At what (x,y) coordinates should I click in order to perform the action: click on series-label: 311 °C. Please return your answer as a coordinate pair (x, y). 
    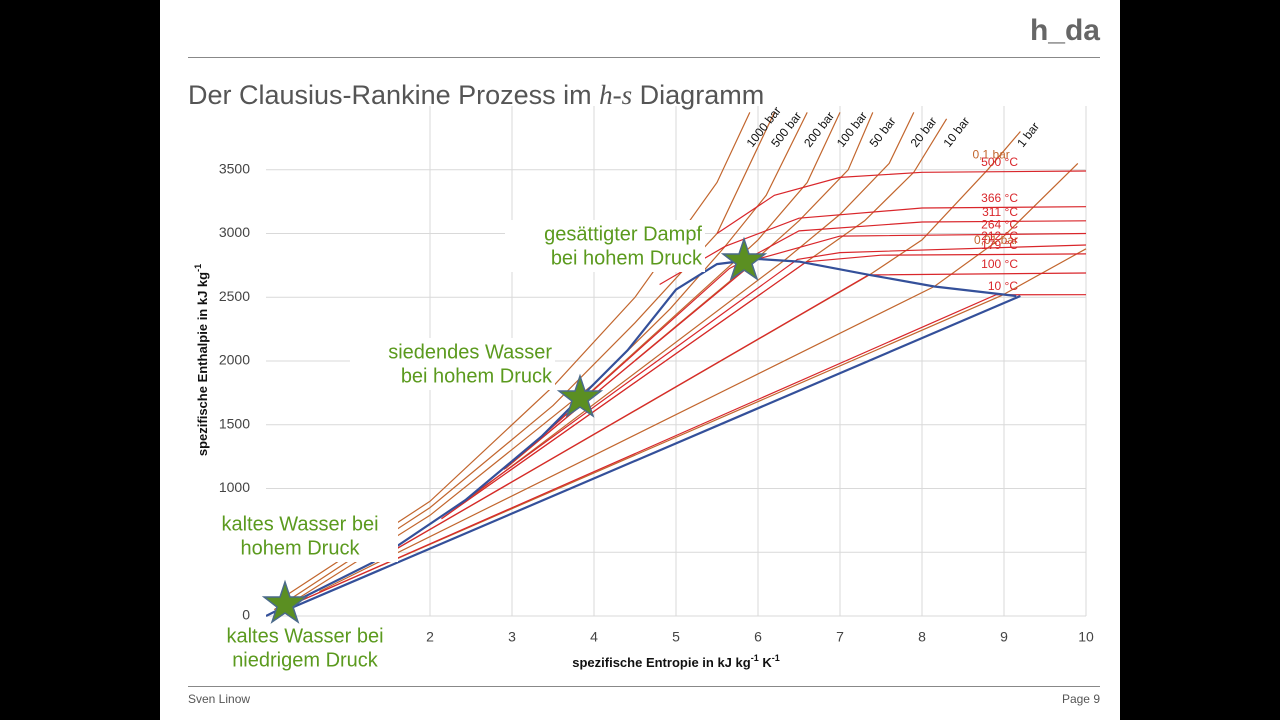
    Looking at the image, I should click on (1000, 212).